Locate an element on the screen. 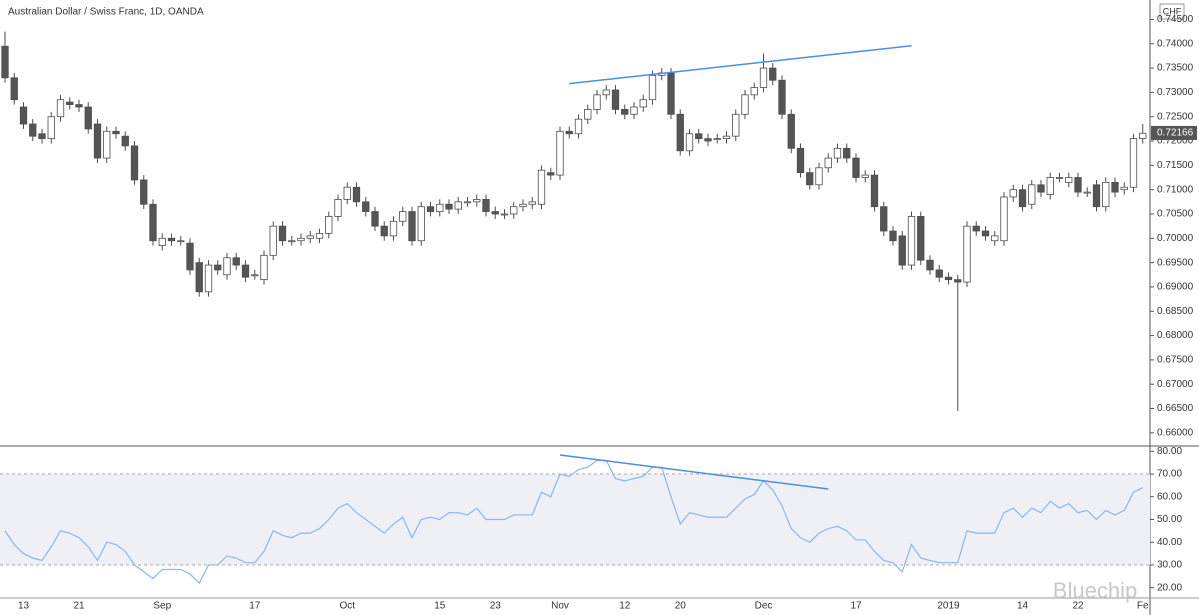 This screenshot has width=1199, height=615. last-price-label: 0.72166 is located at coordinates (1175, 133).